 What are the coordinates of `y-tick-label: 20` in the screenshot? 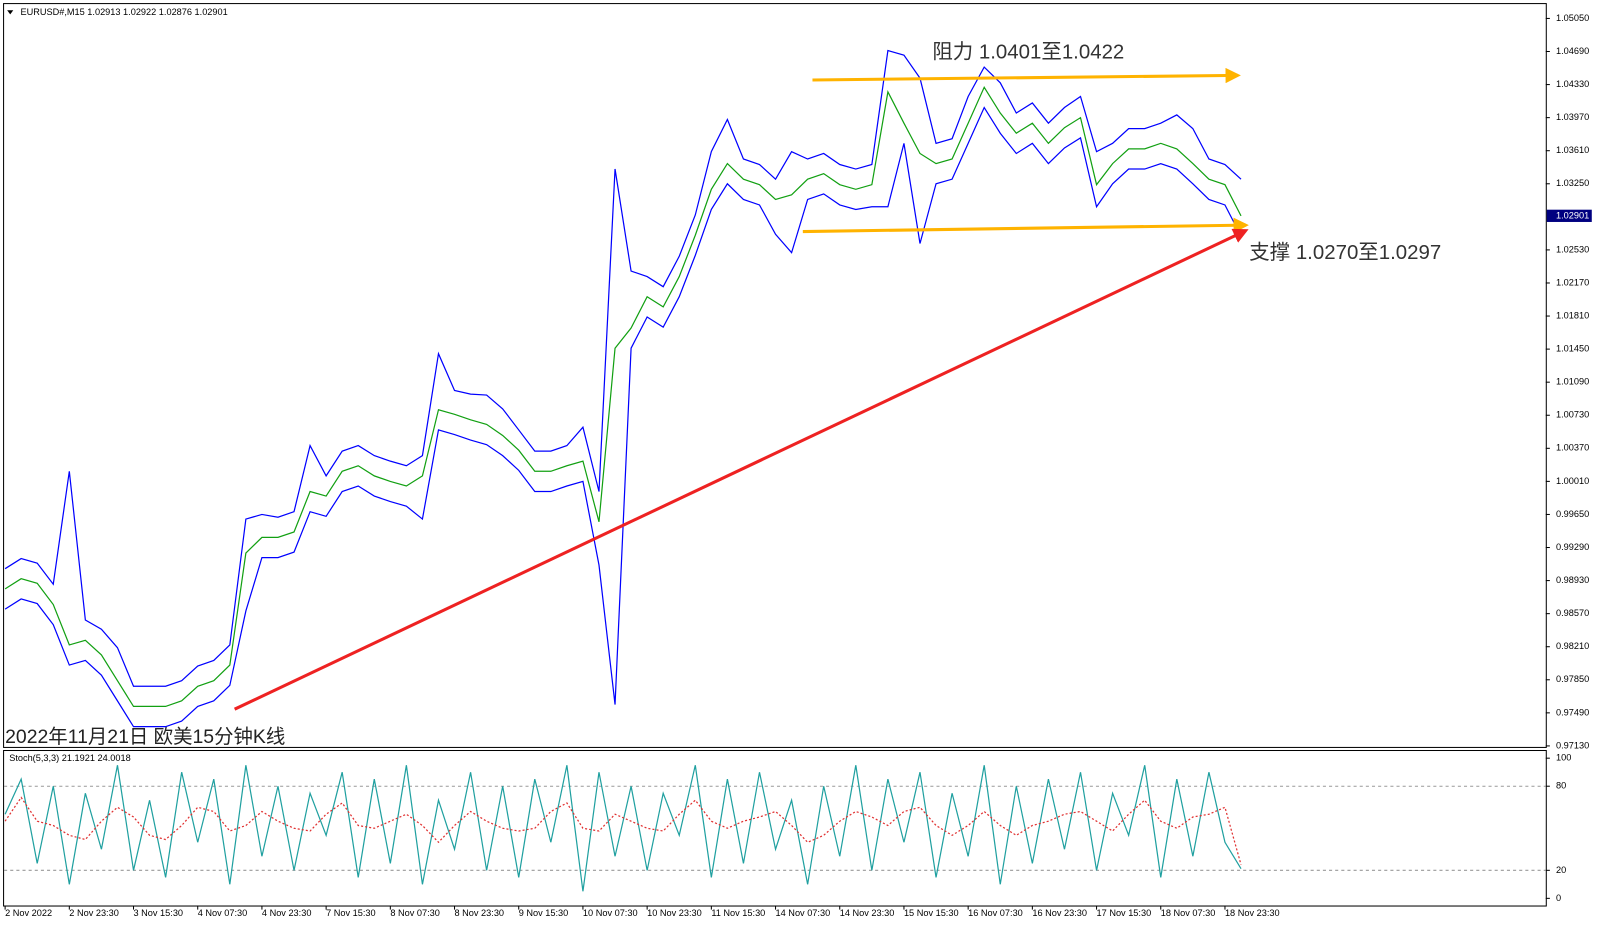 It's located at (1561, 870).